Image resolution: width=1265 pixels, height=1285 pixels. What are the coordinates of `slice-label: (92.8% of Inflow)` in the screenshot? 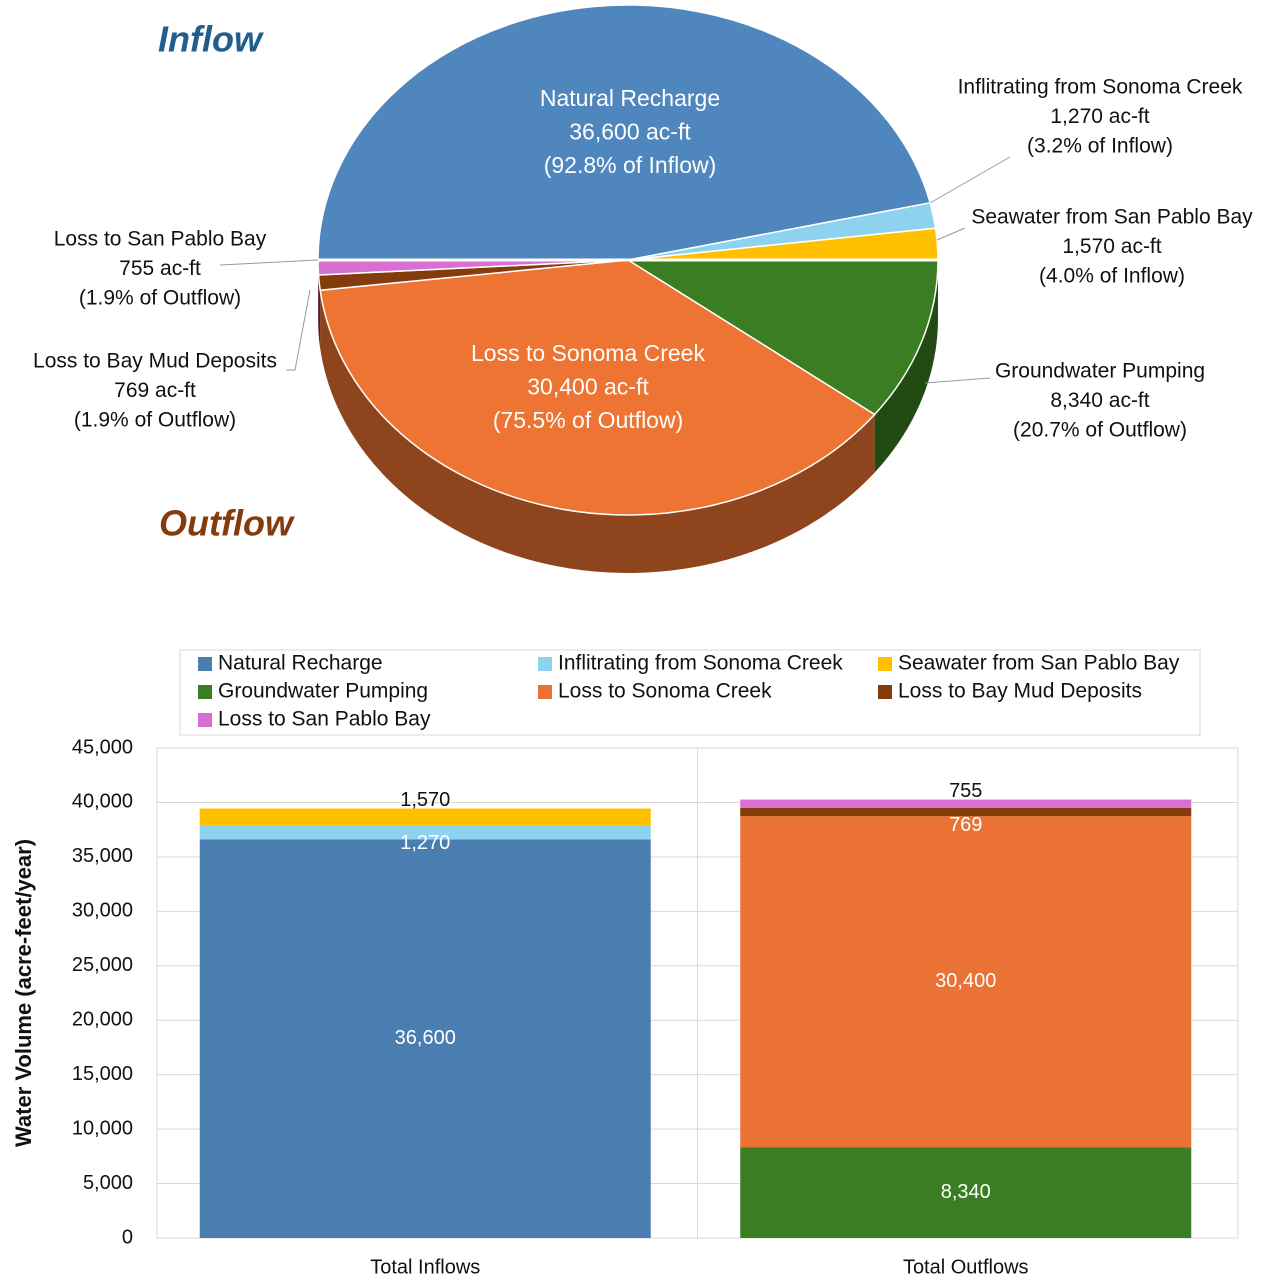 It's located at (630, 165).